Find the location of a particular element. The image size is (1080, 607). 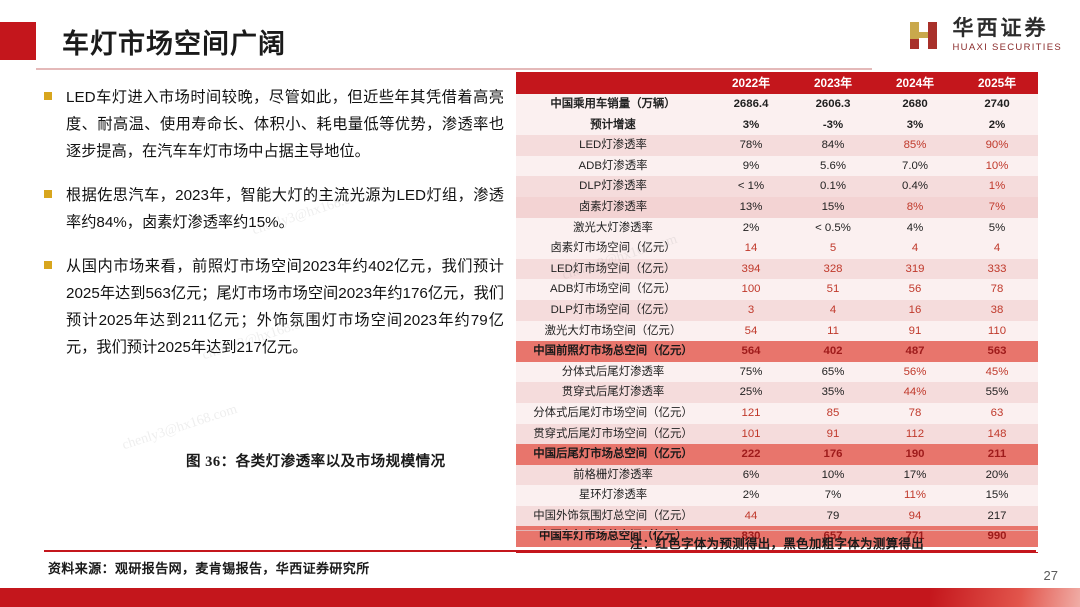

note-divider-top is located at coordinates (777, 530).